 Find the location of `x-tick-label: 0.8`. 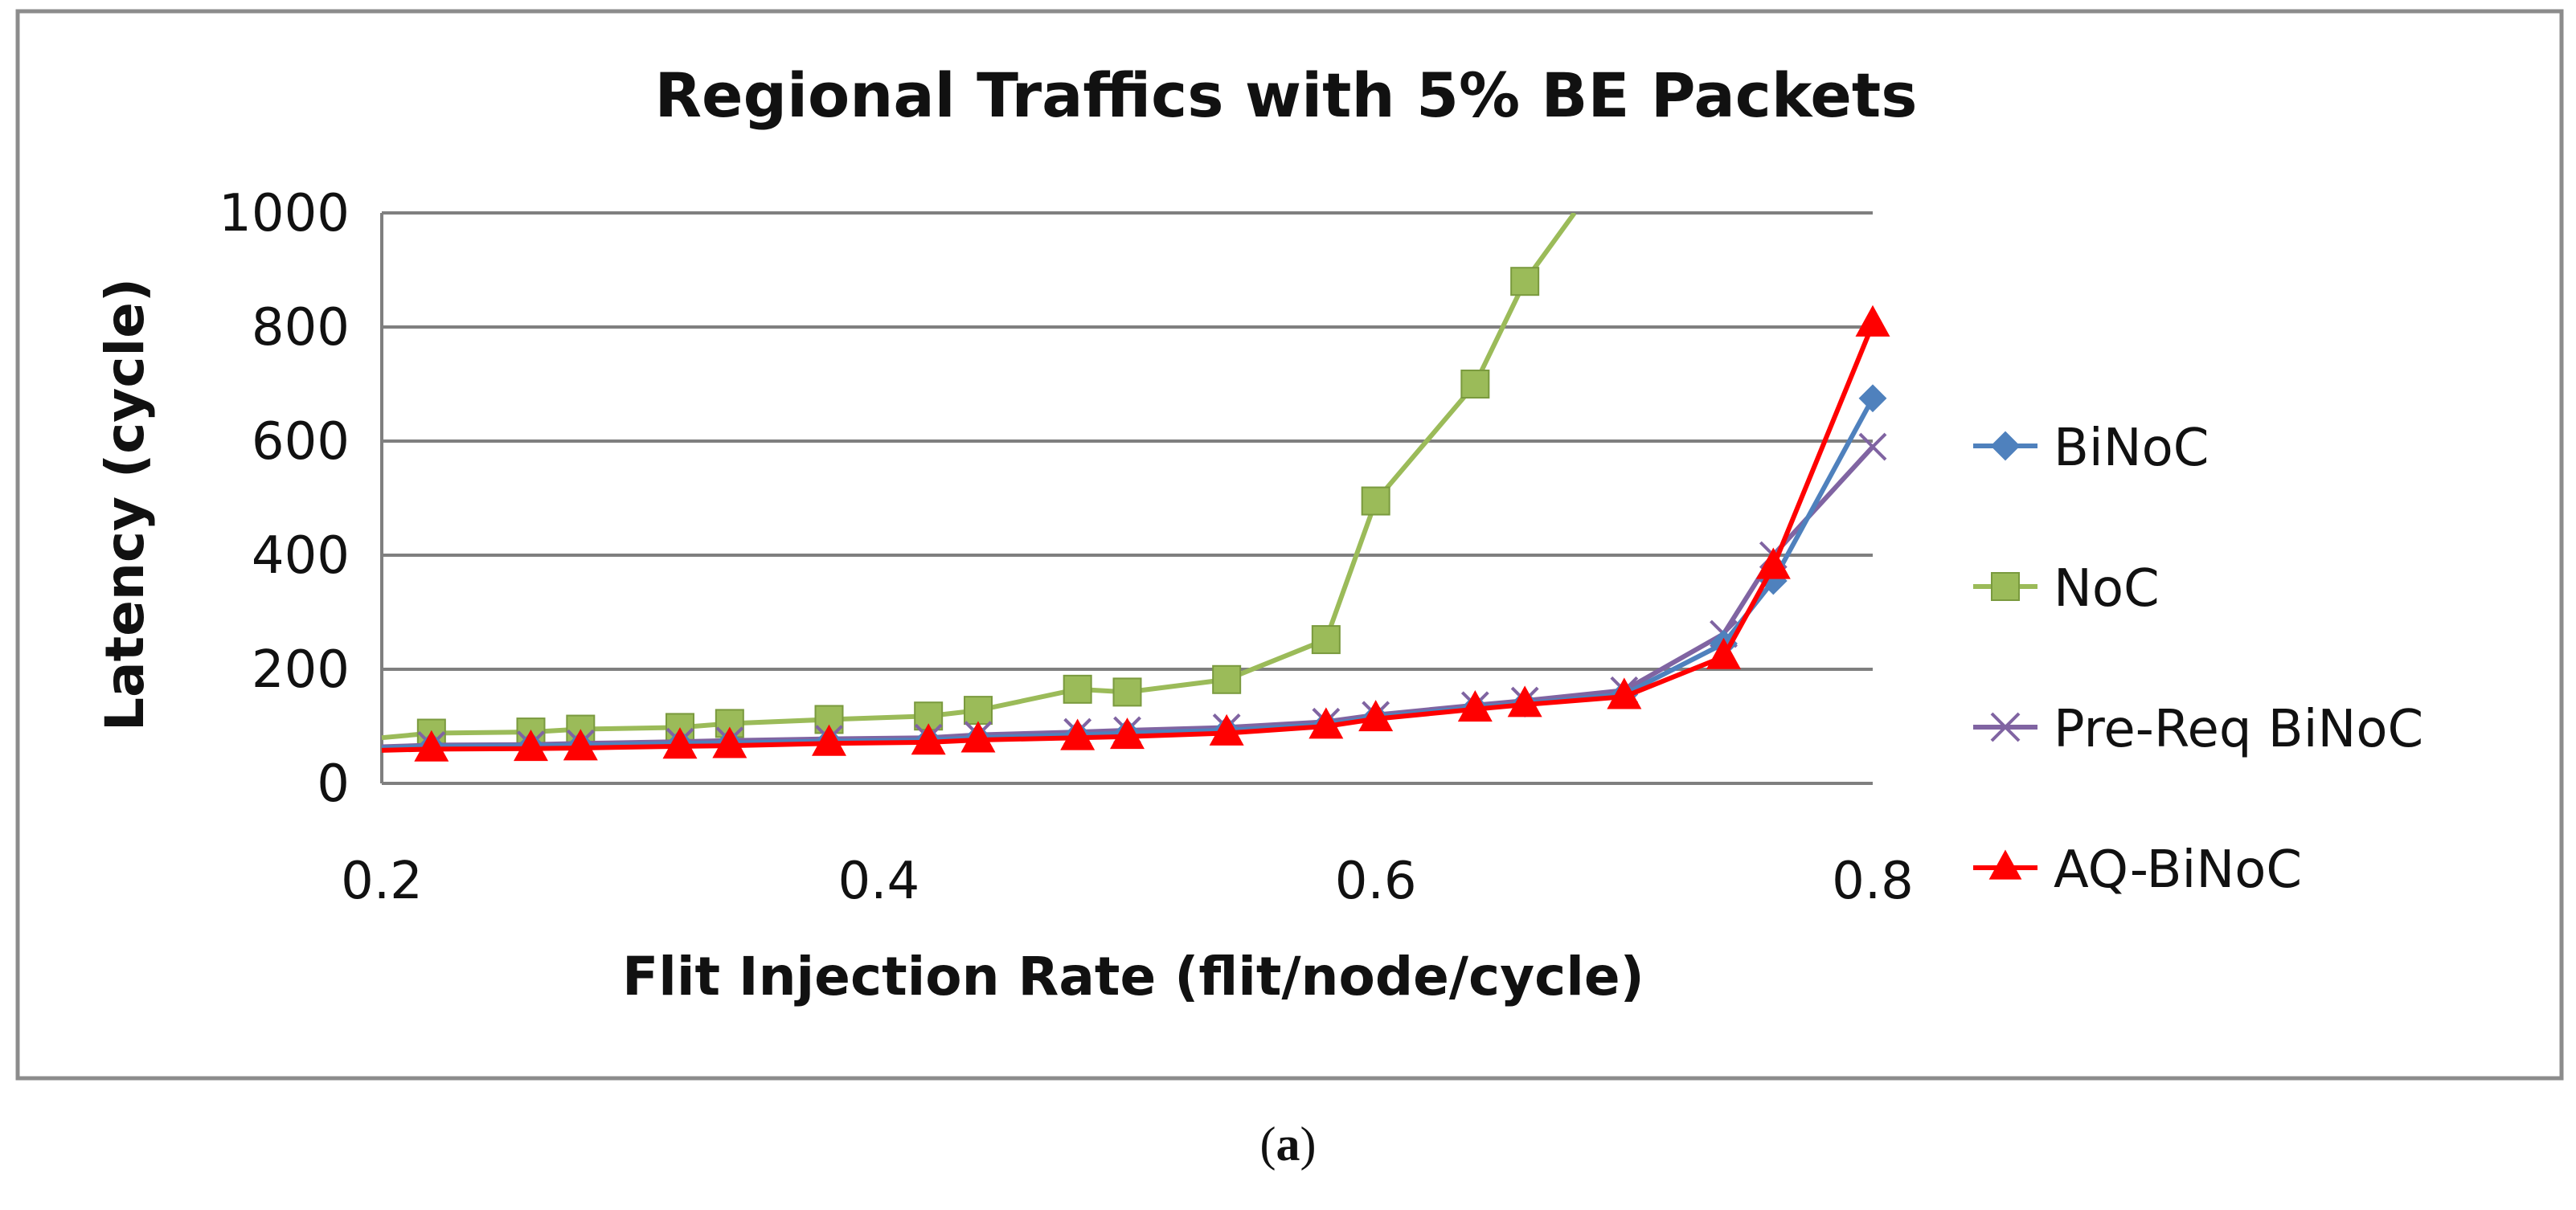

x-tick-label: 0.8 is located at coordinates (1873, 881).